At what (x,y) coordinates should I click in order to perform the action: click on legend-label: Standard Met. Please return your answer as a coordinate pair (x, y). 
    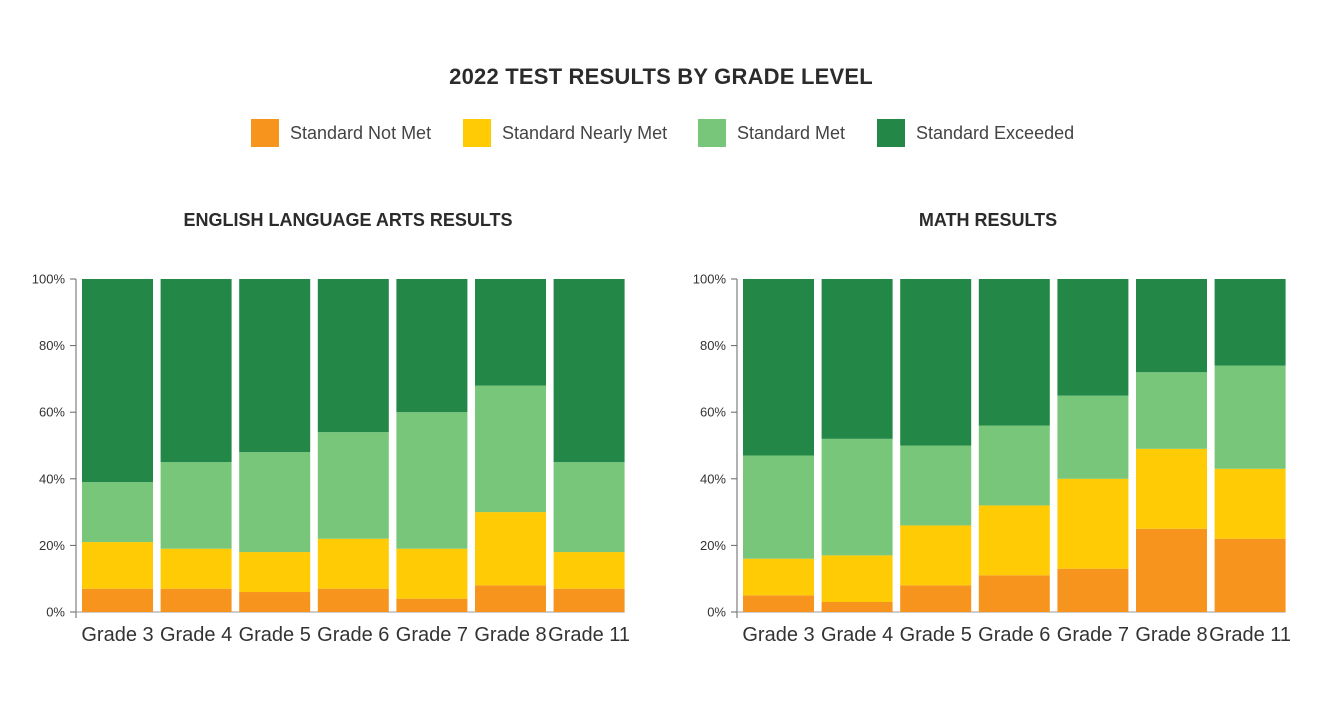
    Looking at the image, I should click on (791, 132).